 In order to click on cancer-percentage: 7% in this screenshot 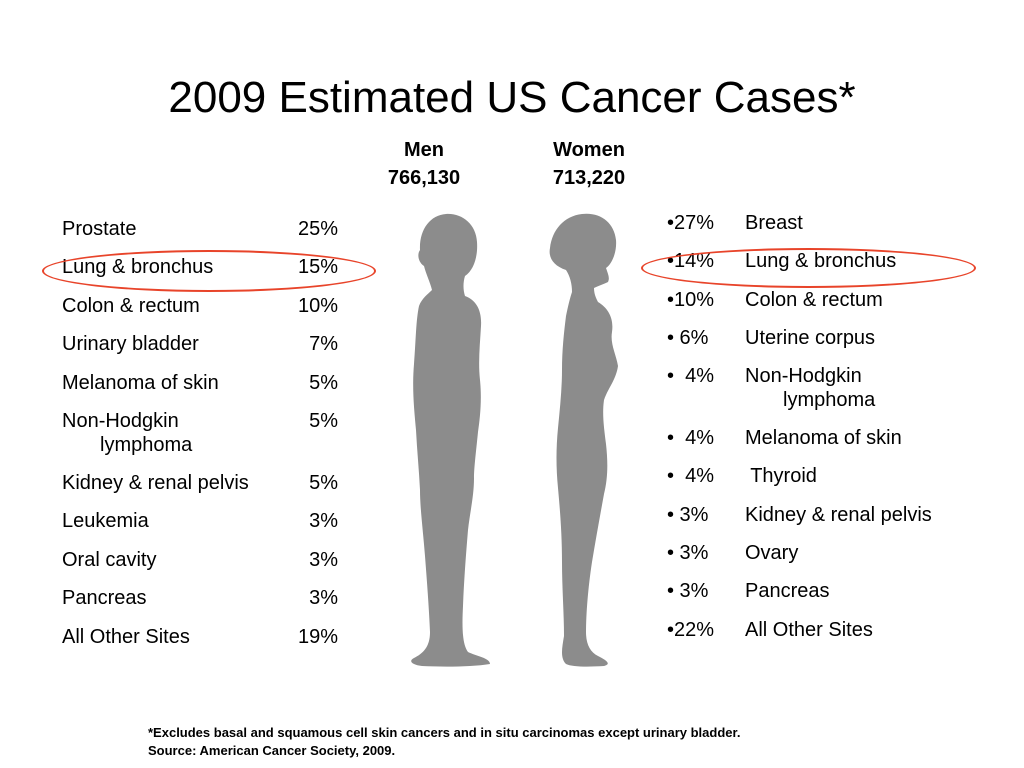, I will do `click(323, 344)`.